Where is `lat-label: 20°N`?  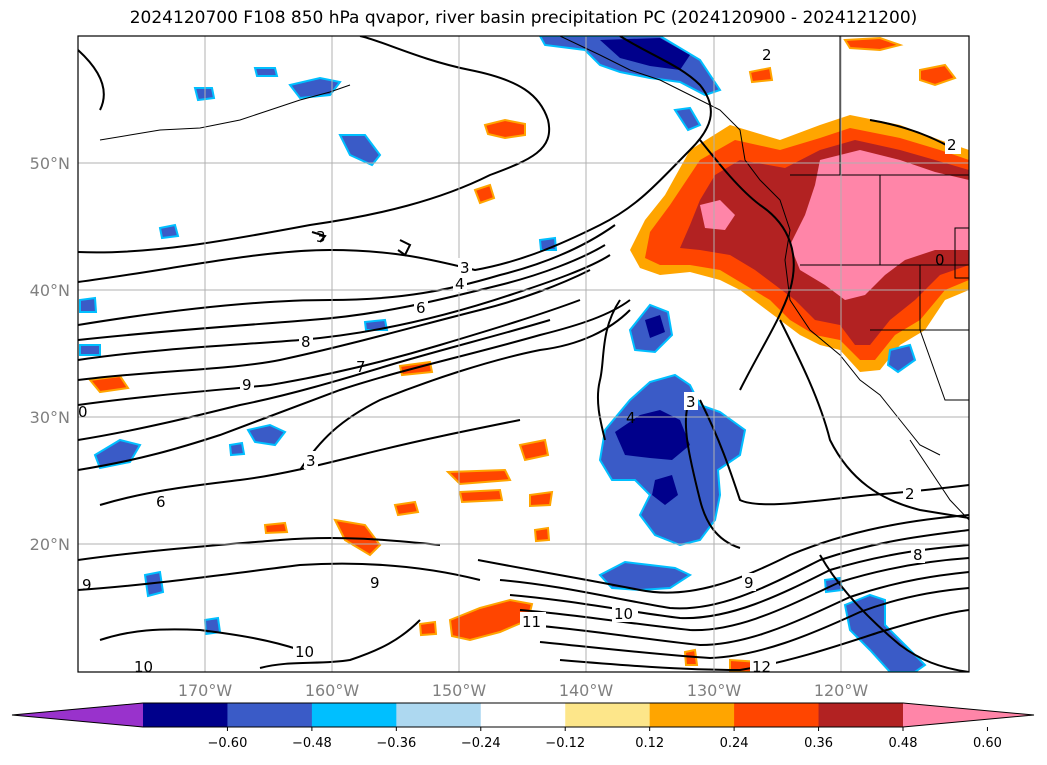 lat-label: 20°N is located at coordinates (50, 544).